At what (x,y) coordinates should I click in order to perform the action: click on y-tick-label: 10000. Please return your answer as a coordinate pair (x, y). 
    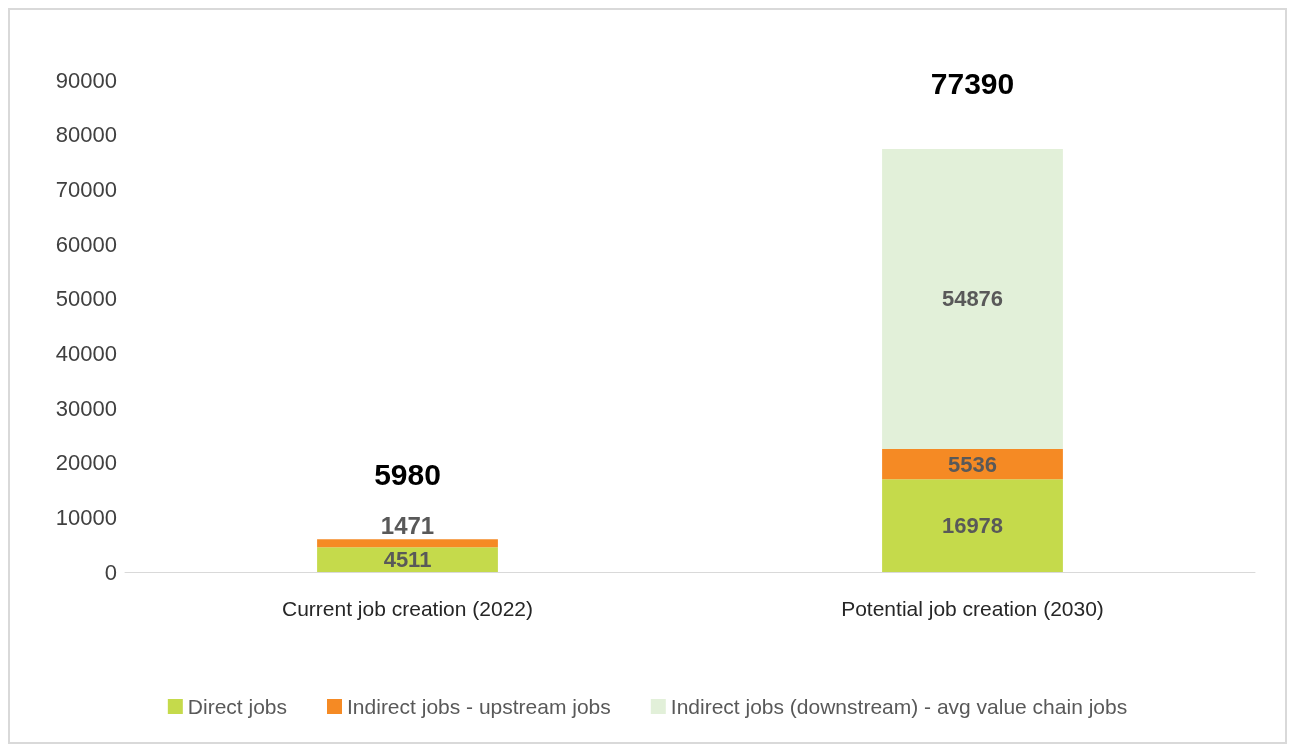
    Looking at the image, I should click on (86, 517).